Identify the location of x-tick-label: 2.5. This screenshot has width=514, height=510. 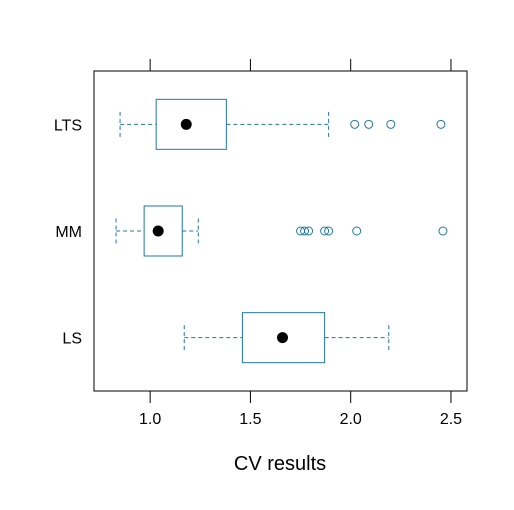
(451, 419).